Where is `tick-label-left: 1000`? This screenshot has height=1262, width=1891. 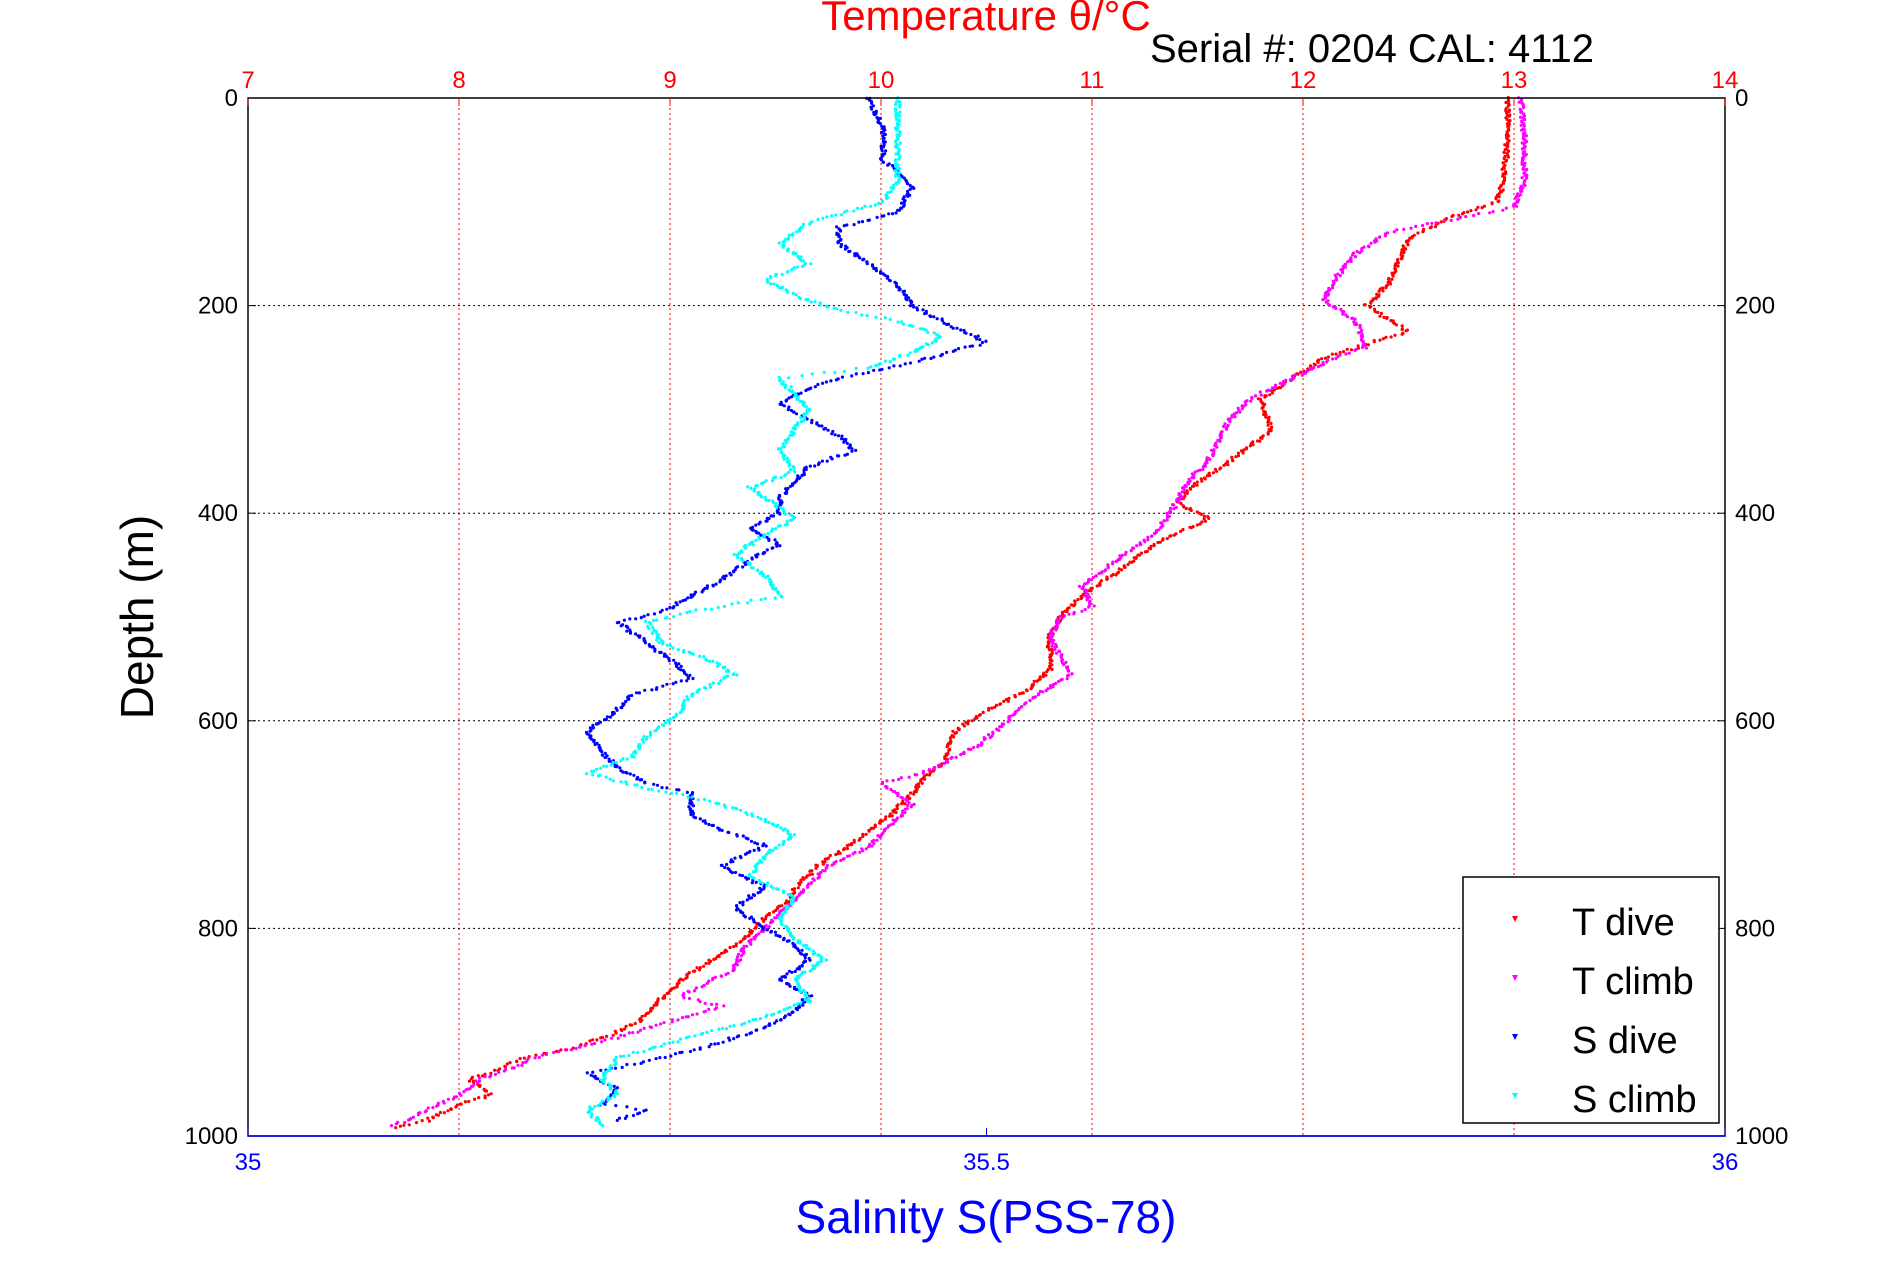 tick-label-left: 1000 is located at coordinates (211, 1136).